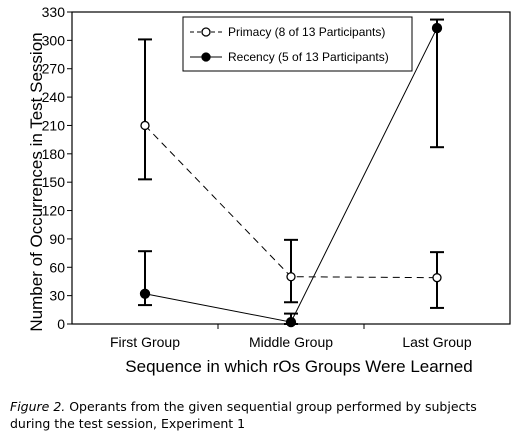  What do you see at coordinates (306, 32) in the screenshot?
I see `legend-label: Primacy (8 of 13 Participants)` at bounding box center [306, 32].